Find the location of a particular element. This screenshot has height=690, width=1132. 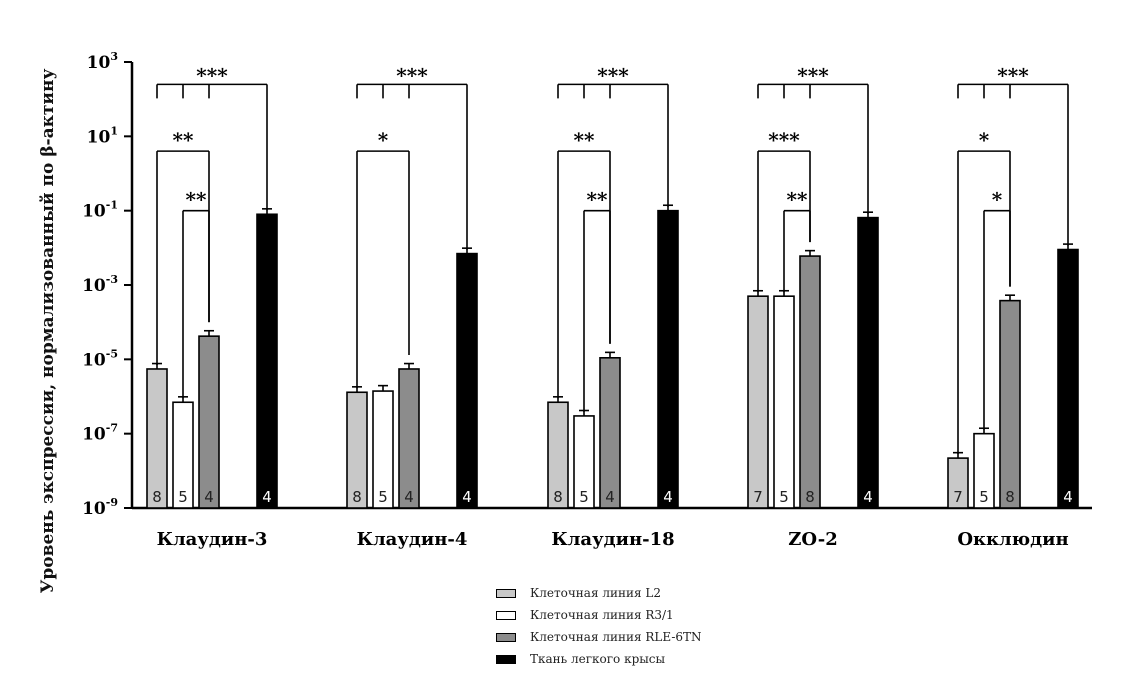

x-tick-label-0: Клаудин-3 is located at coordinates (212, 539).